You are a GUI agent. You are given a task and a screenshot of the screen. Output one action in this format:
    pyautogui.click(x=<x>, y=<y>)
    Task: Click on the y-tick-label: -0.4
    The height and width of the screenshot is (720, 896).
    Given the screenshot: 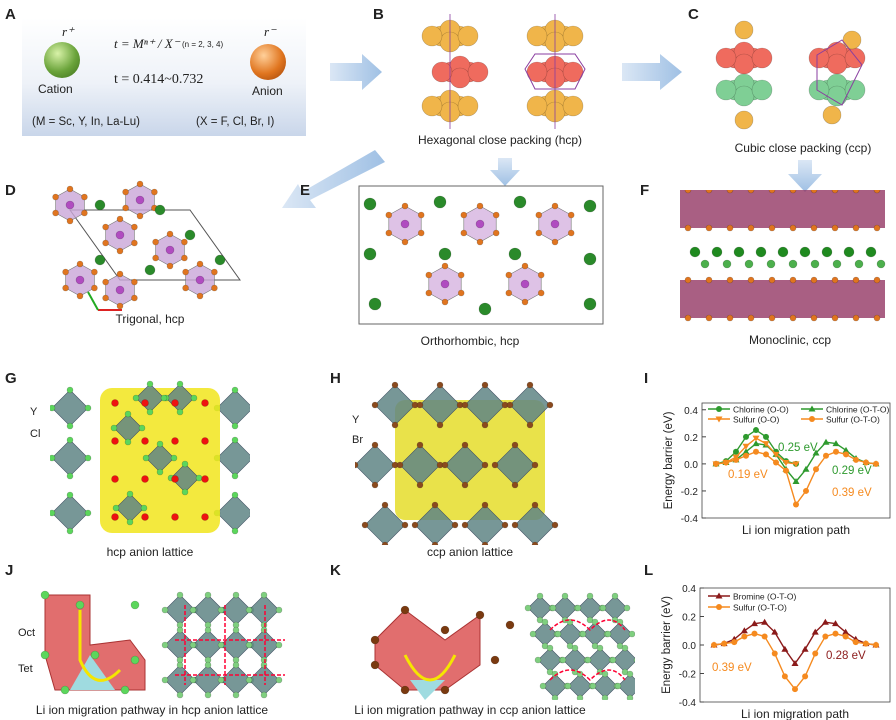 What is the action you would take?
    pyautogui.click(x=690, y=519)
    